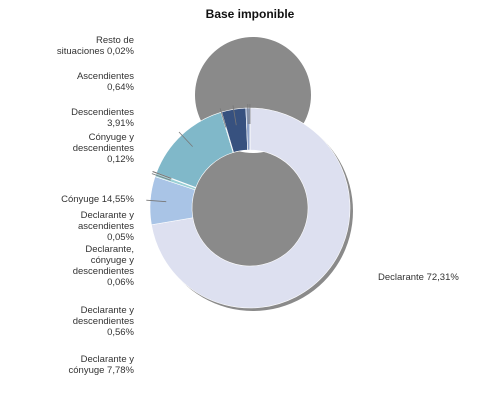 This screenshot has width=500, height=400. Describe the element at coordinates (250, 14) in the screenshot. I see `chart-title: Base imponible` at that location.